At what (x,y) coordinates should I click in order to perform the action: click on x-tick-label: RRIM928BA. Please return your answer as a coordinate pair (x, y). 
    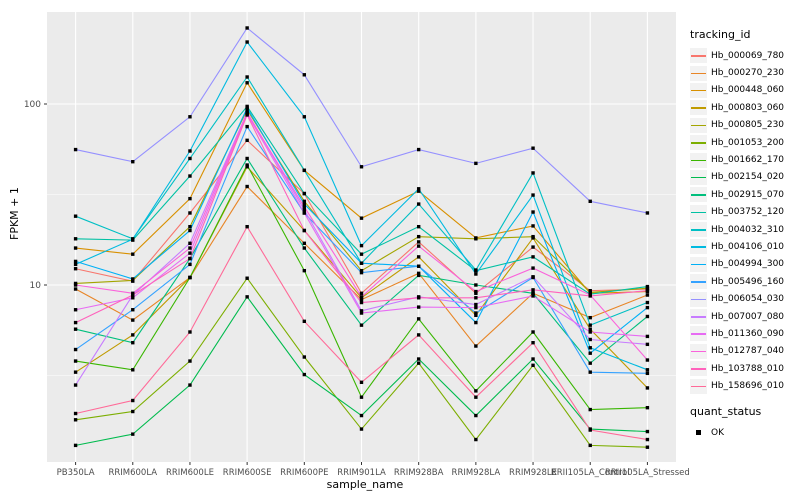
    Looking at the image, I should click on (419, 473).